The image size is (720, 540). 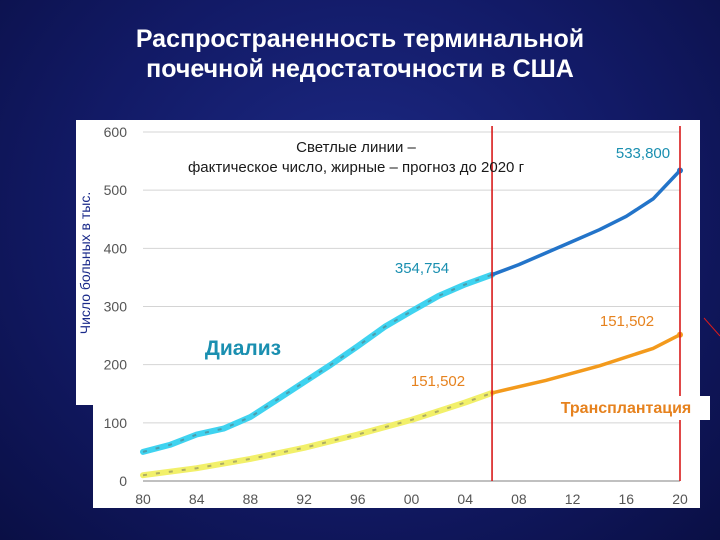 I want to click on x-tick-label-08: 08, so click(x=519, y=499).